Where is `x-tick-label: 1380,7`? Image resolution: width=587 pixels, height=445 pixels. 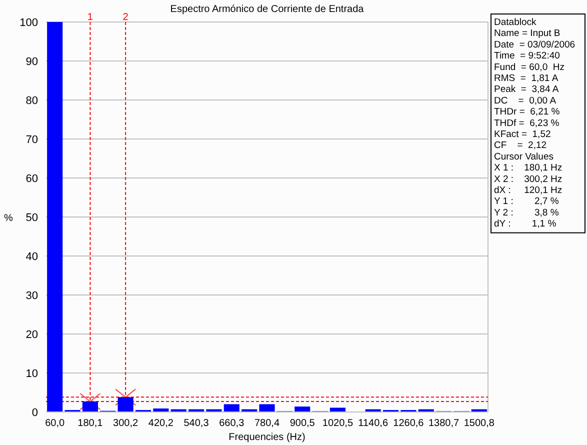 x-tick-label: 1380,7 is located at coordinates (444, 423).